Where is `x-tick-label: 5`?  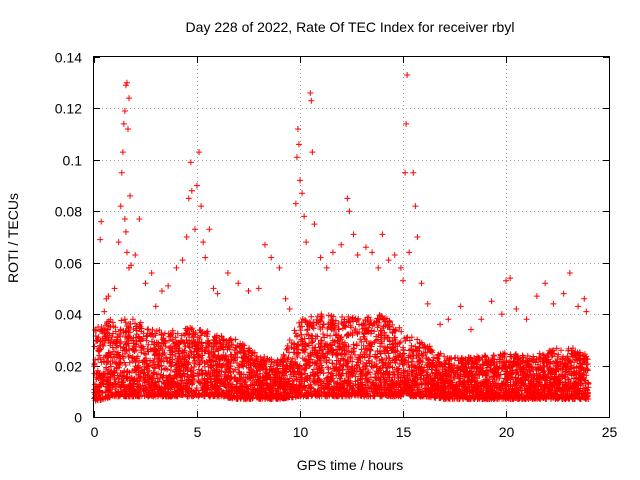 x-tick-label: 5 is located at coordinates (198, 432).